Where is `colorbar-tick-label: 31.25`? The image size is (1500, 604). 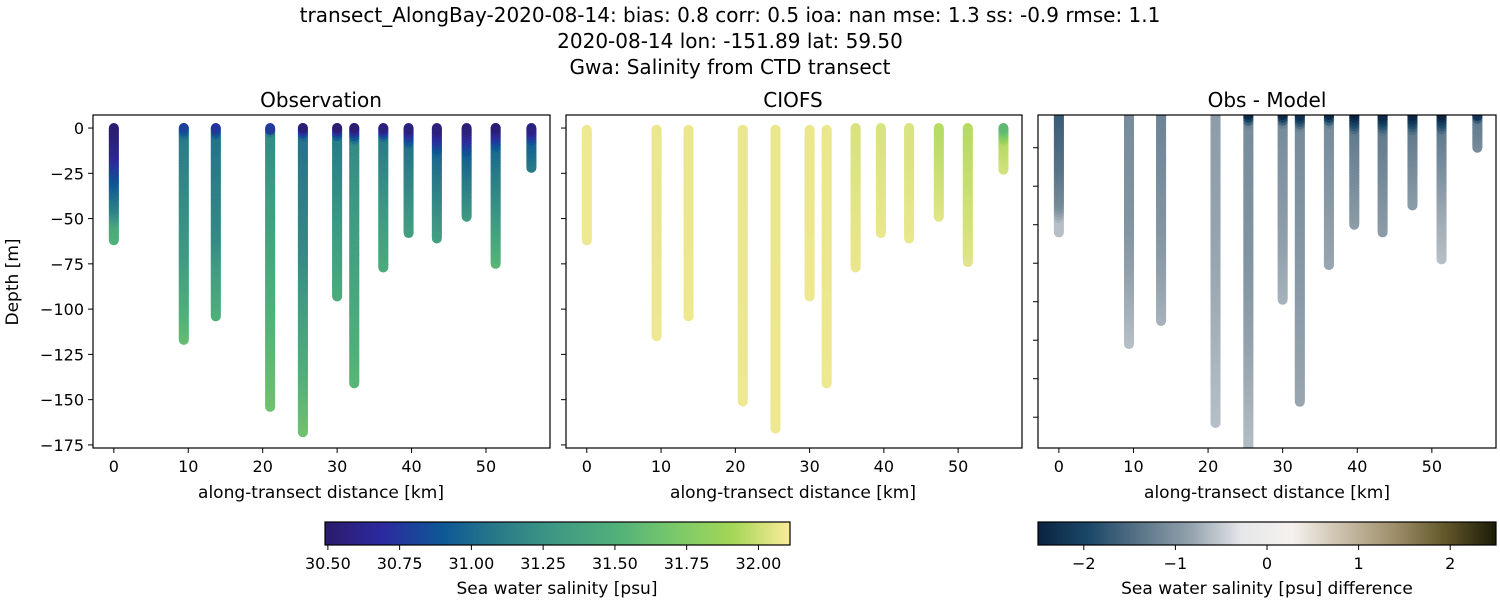
colorbar-tick-label: 31.25 is located at coordinates (543, 563).